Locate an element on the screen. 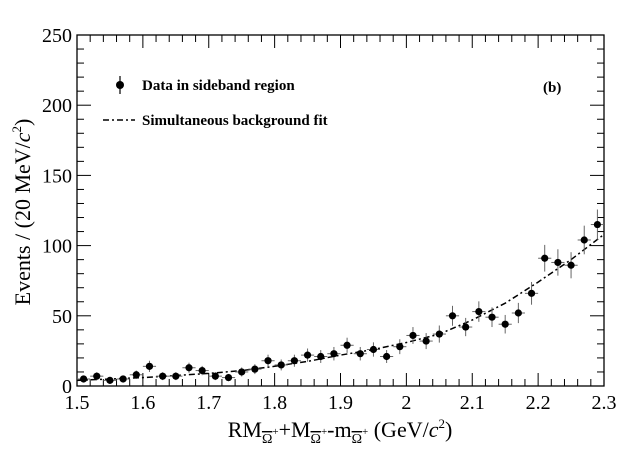 Image resolution: width=639 pixels, height=459 pixels. legend-label-data: Data in sideband region is located at coordinates (218, 86).